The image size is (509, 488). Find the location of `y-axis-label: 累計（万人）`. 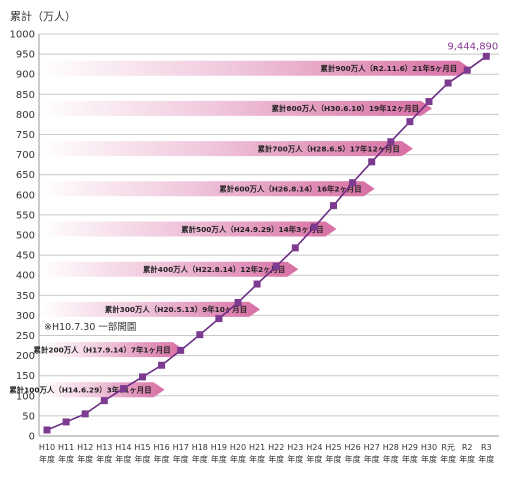

y-axis-label: 累計（万人） is located at coordinates (43, 16).